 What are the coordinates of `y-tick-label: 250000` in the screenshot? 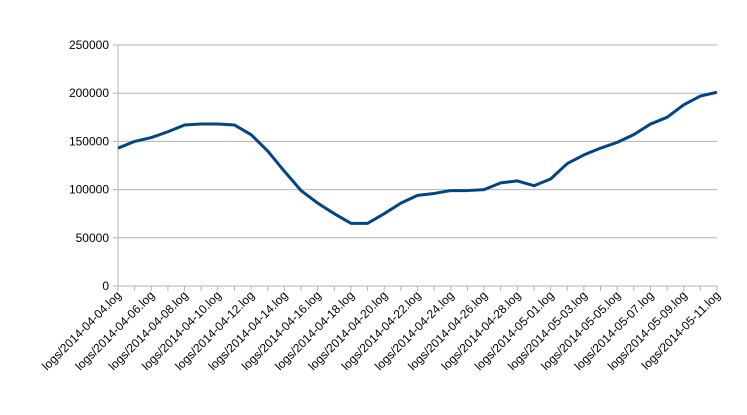 It's located at (89, 45).